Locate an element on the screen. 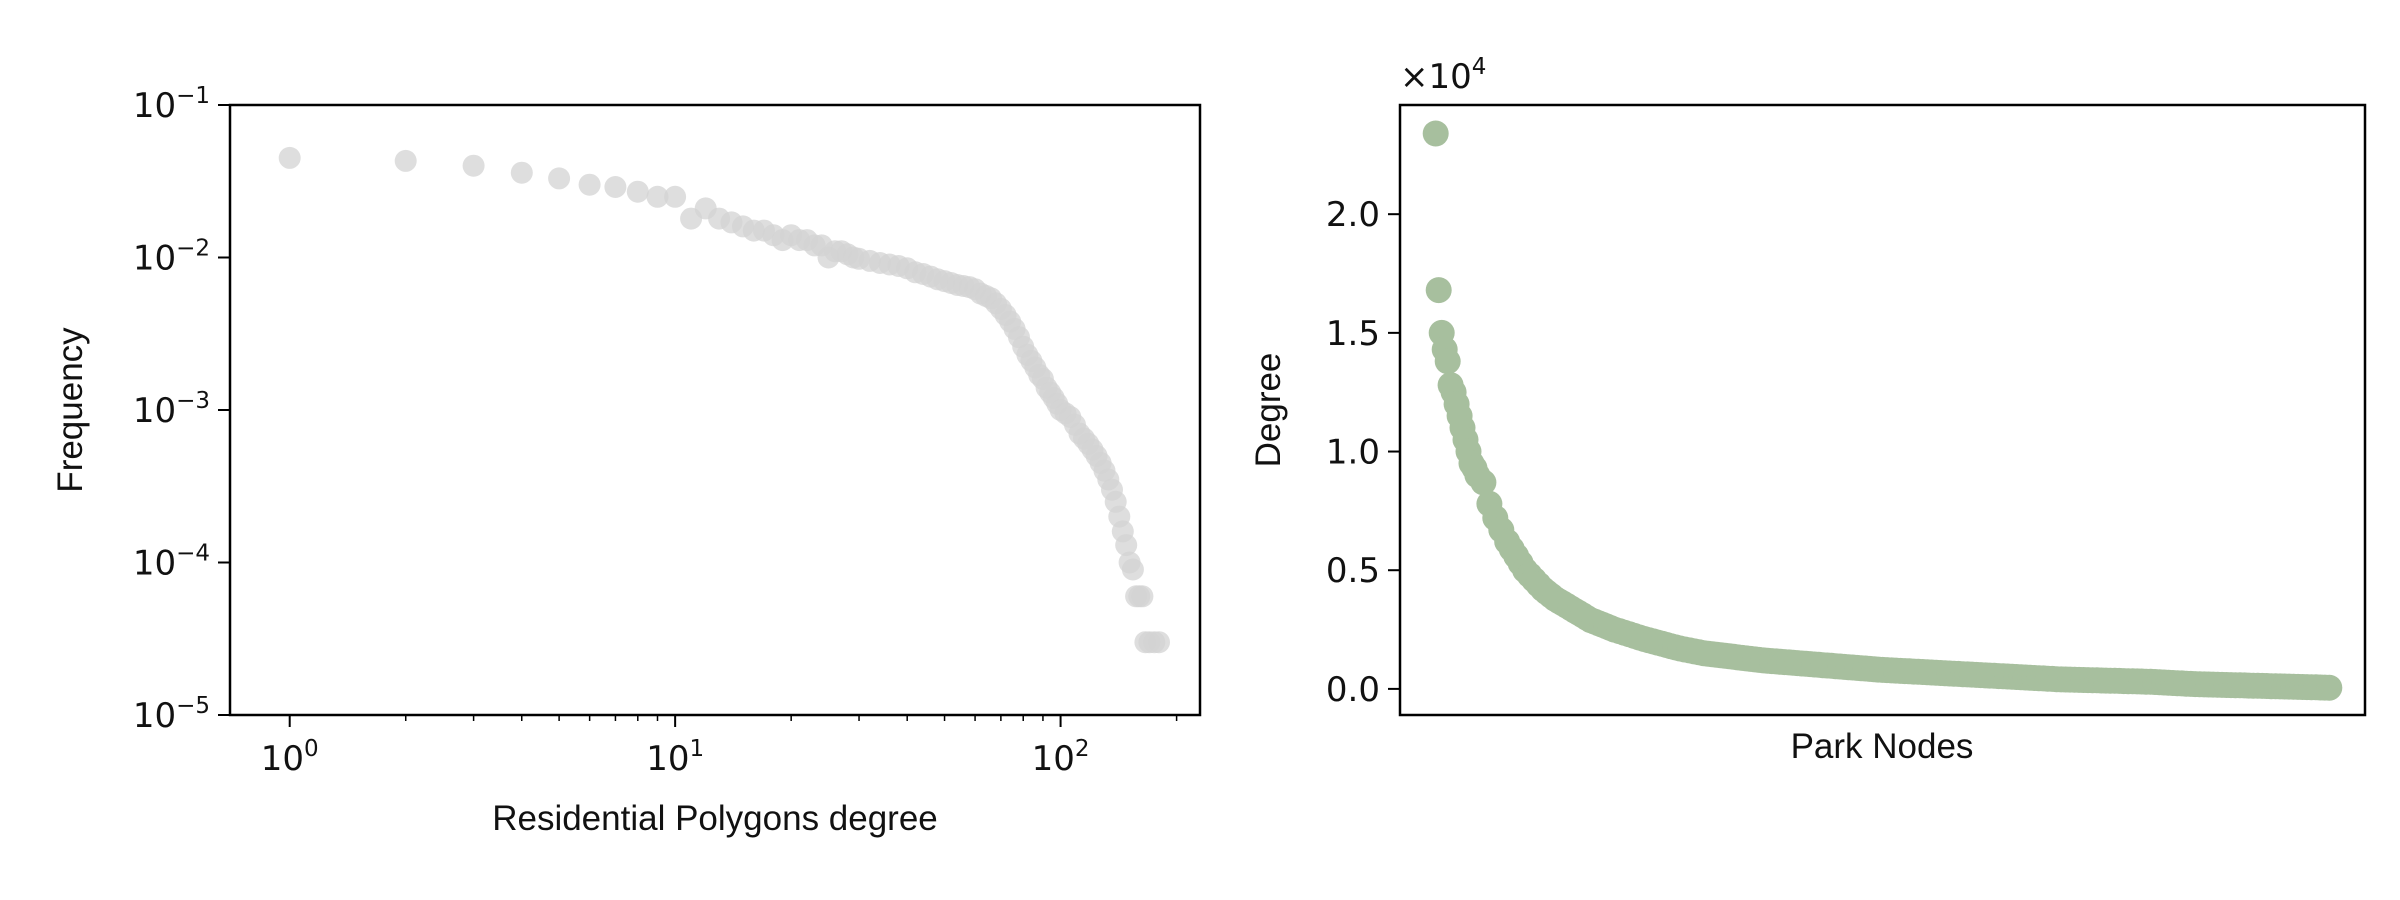 The image size is (2400, 900). left-x-tick-label: 10² is located at coordinates (1061, 757).